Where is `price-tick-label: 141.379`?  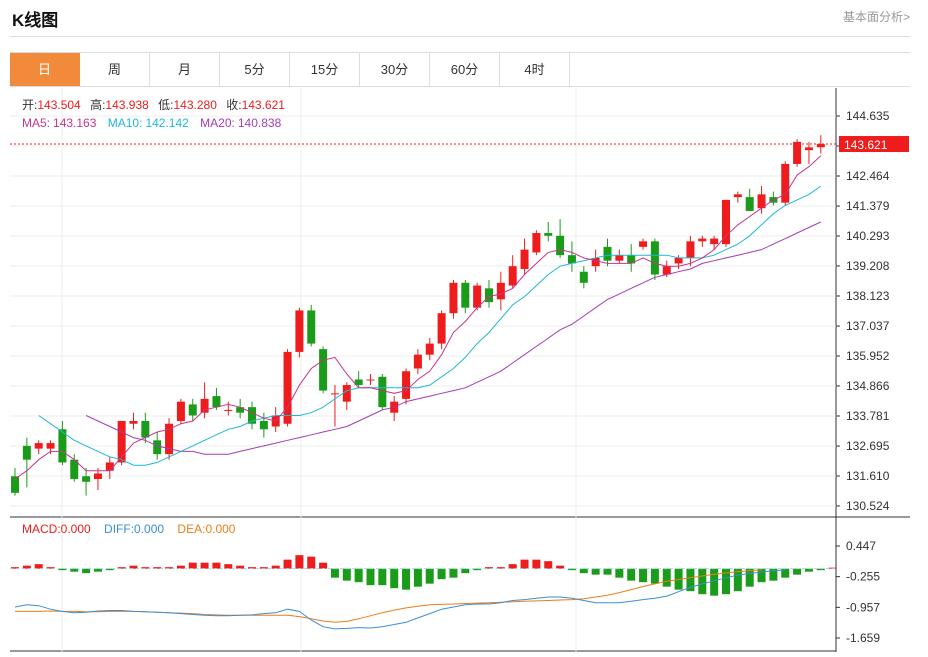 price-tick-label: 141.379 is located at coordinates (868, 206).